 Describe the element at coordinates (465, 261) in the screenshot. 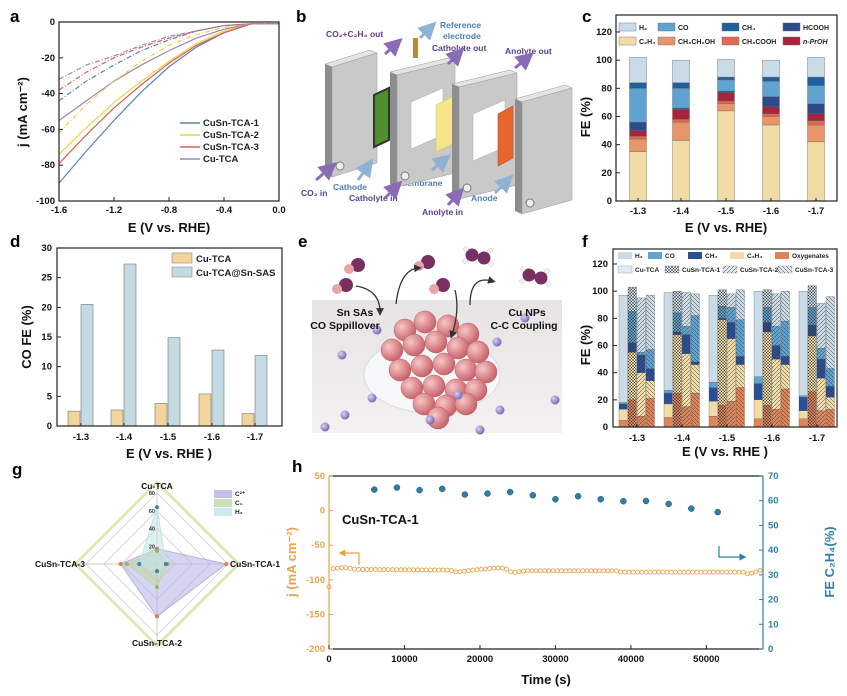

I see `hydrogen-atom` at that location.